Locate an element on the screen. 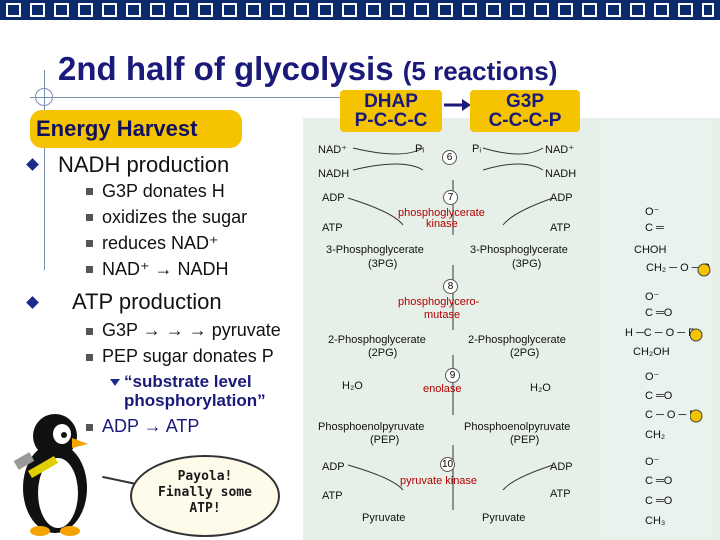  nadh-left: NADH is located at coordinates (334, 174).